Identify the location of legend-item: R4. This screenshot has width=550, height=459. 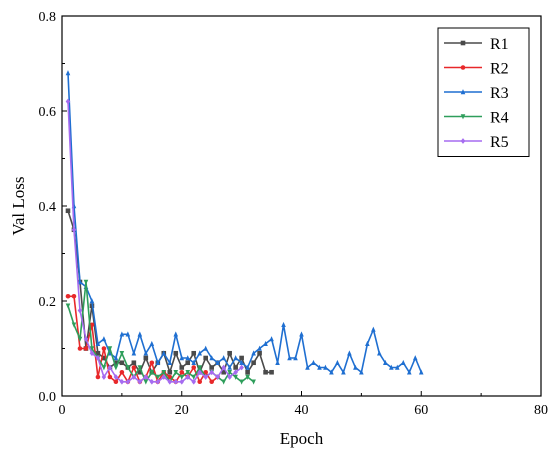
(476, 118).